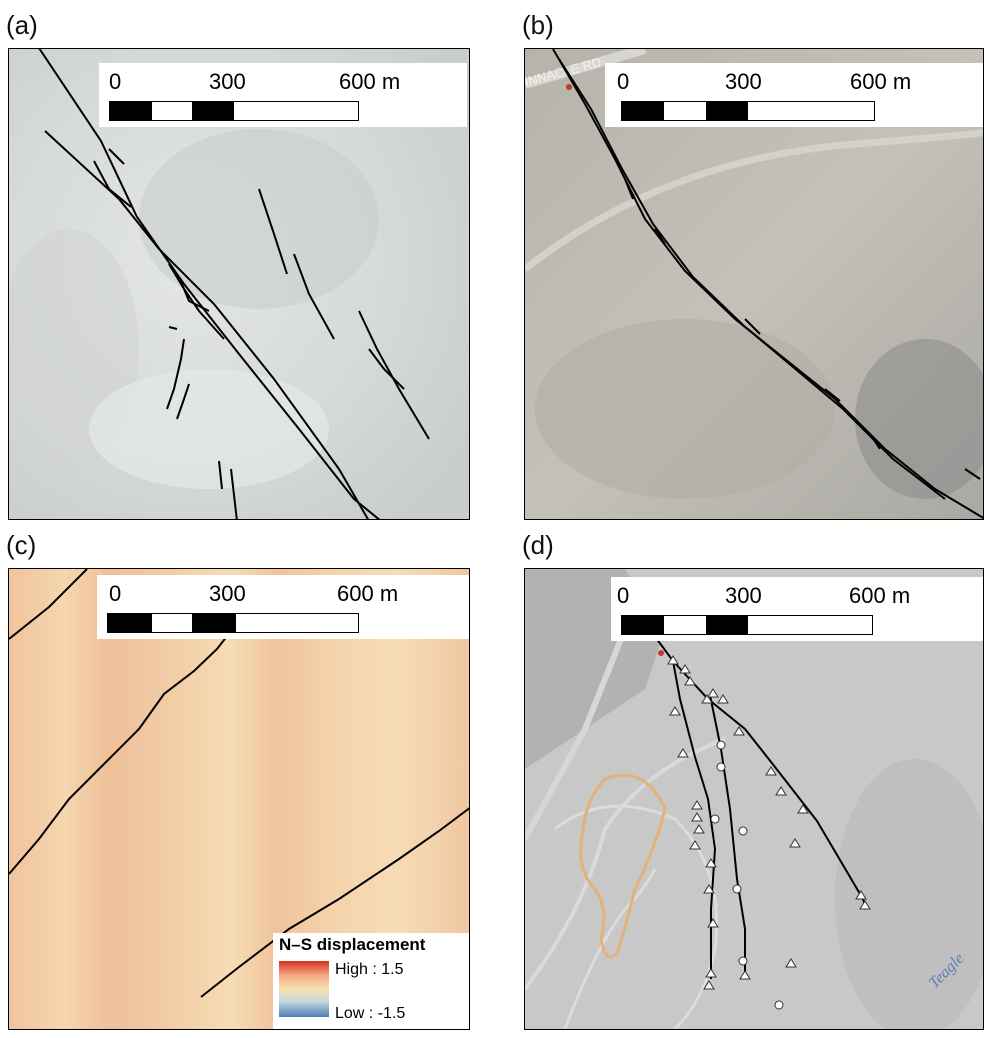  I want to click on fault-traces-d, so click(742, 783).